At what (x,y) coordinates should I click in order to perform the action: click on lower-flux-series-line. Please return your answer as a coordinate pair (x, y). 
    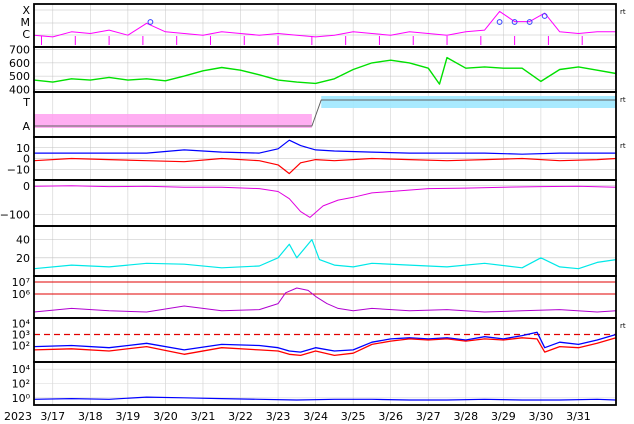
    Looking at the image, I should click on (325, 398).